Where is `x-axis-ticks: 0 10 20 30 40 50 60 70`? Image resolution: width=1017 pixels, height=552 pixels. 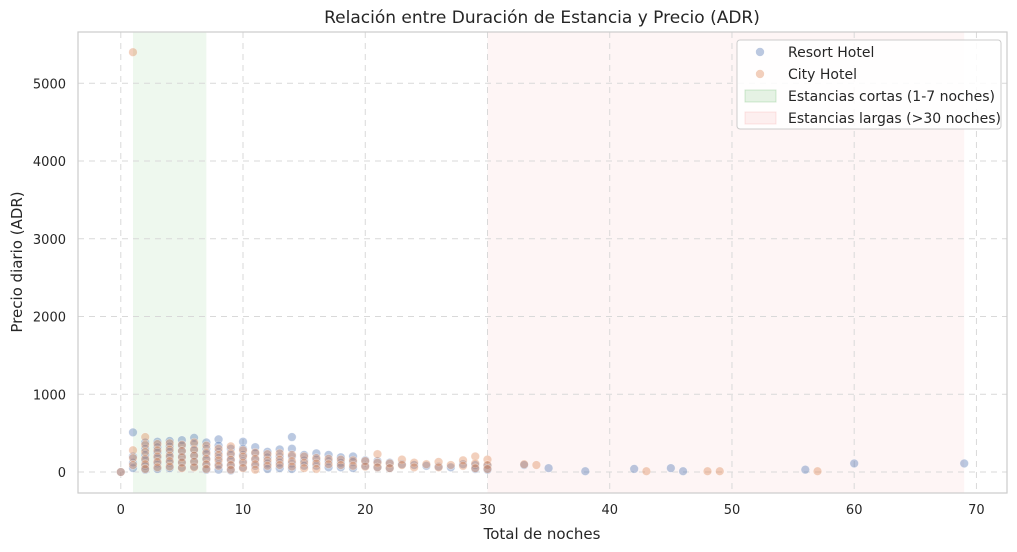 x-axis-ticks: 0 10 20 30 40 50 60 70 is located at coordinates (551, 510).